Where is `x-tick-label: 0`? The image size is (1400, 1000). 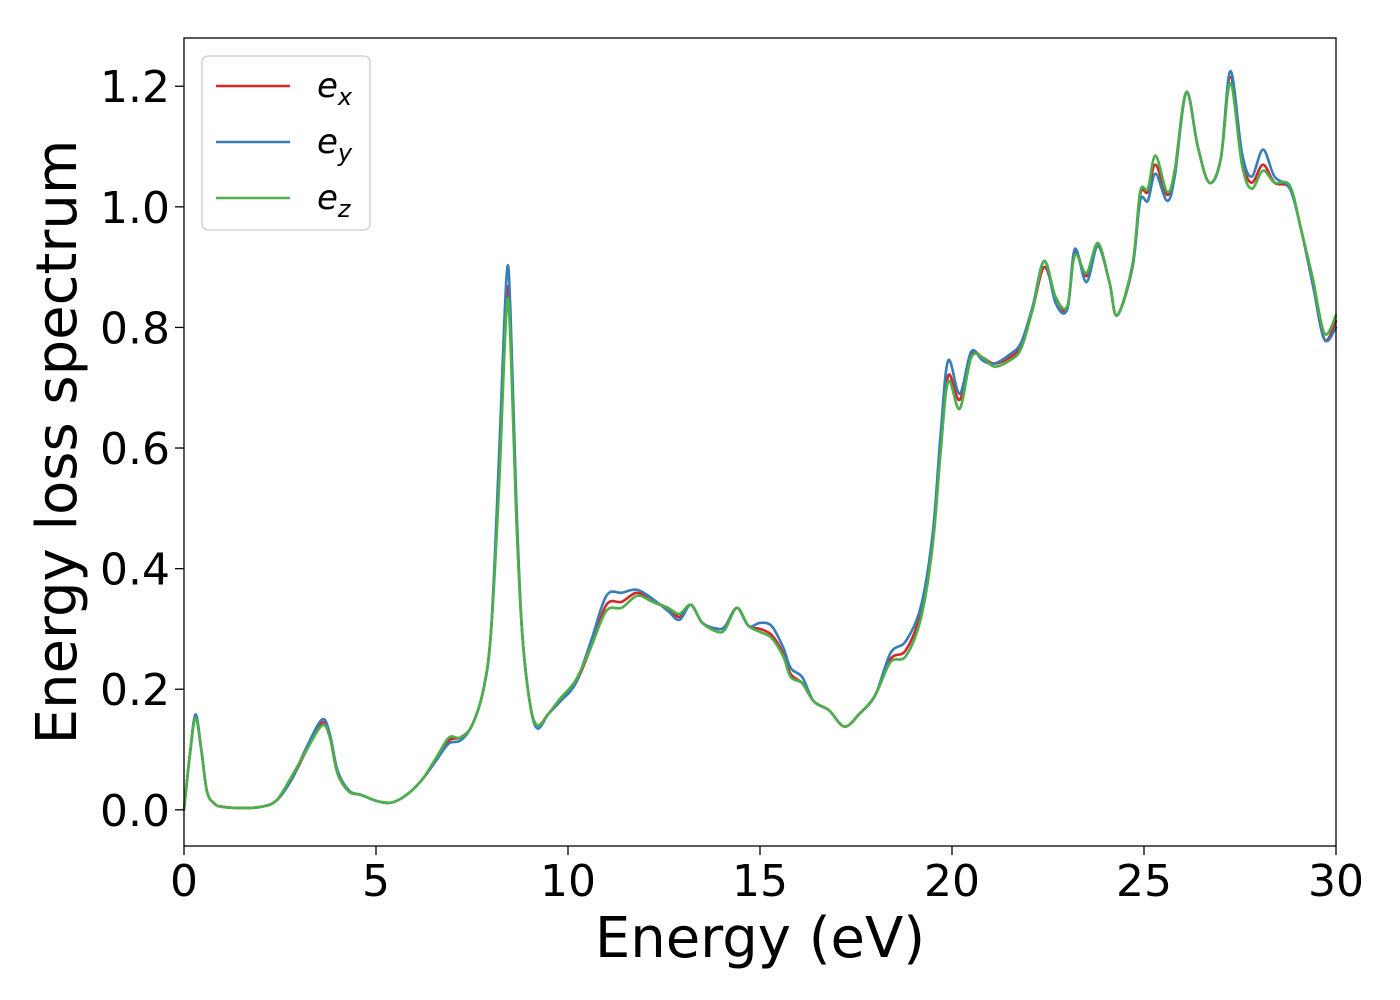
x-tick-label: 0 is located at coordinates (184, 881).